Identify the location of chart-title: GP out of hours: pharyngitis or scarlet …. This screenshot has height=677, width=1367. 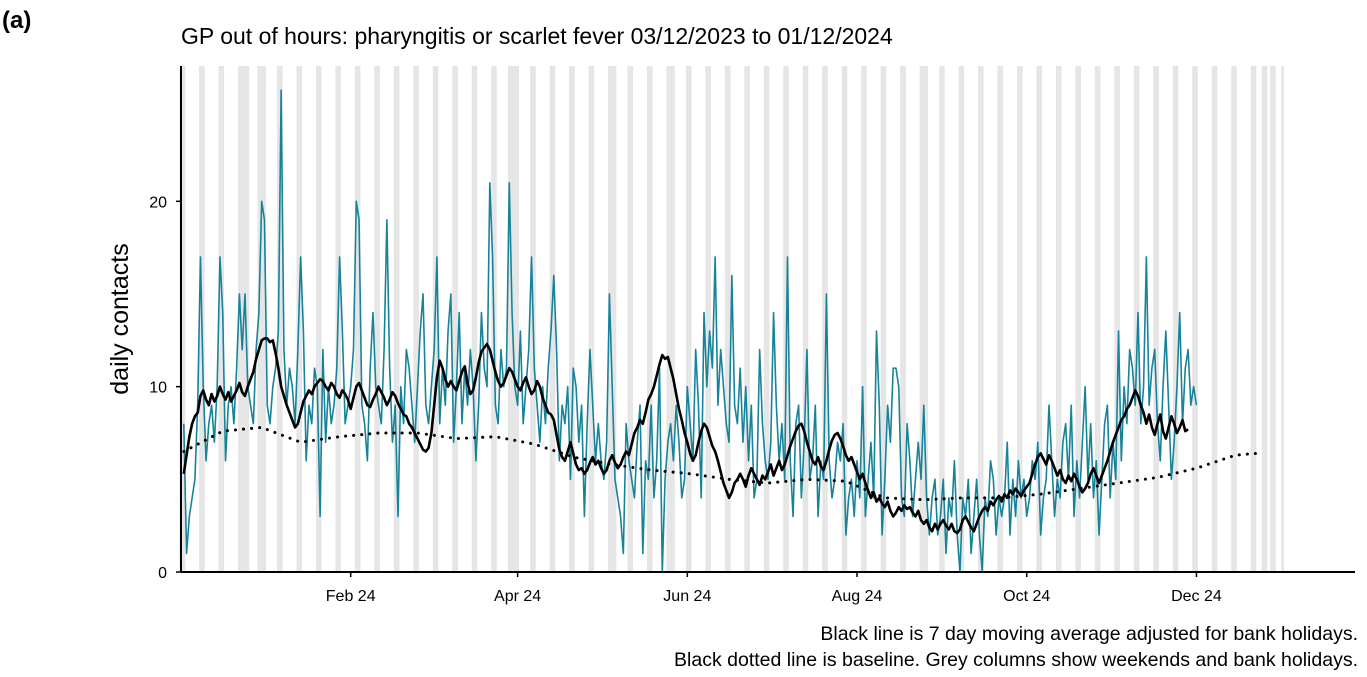
(537, 36).